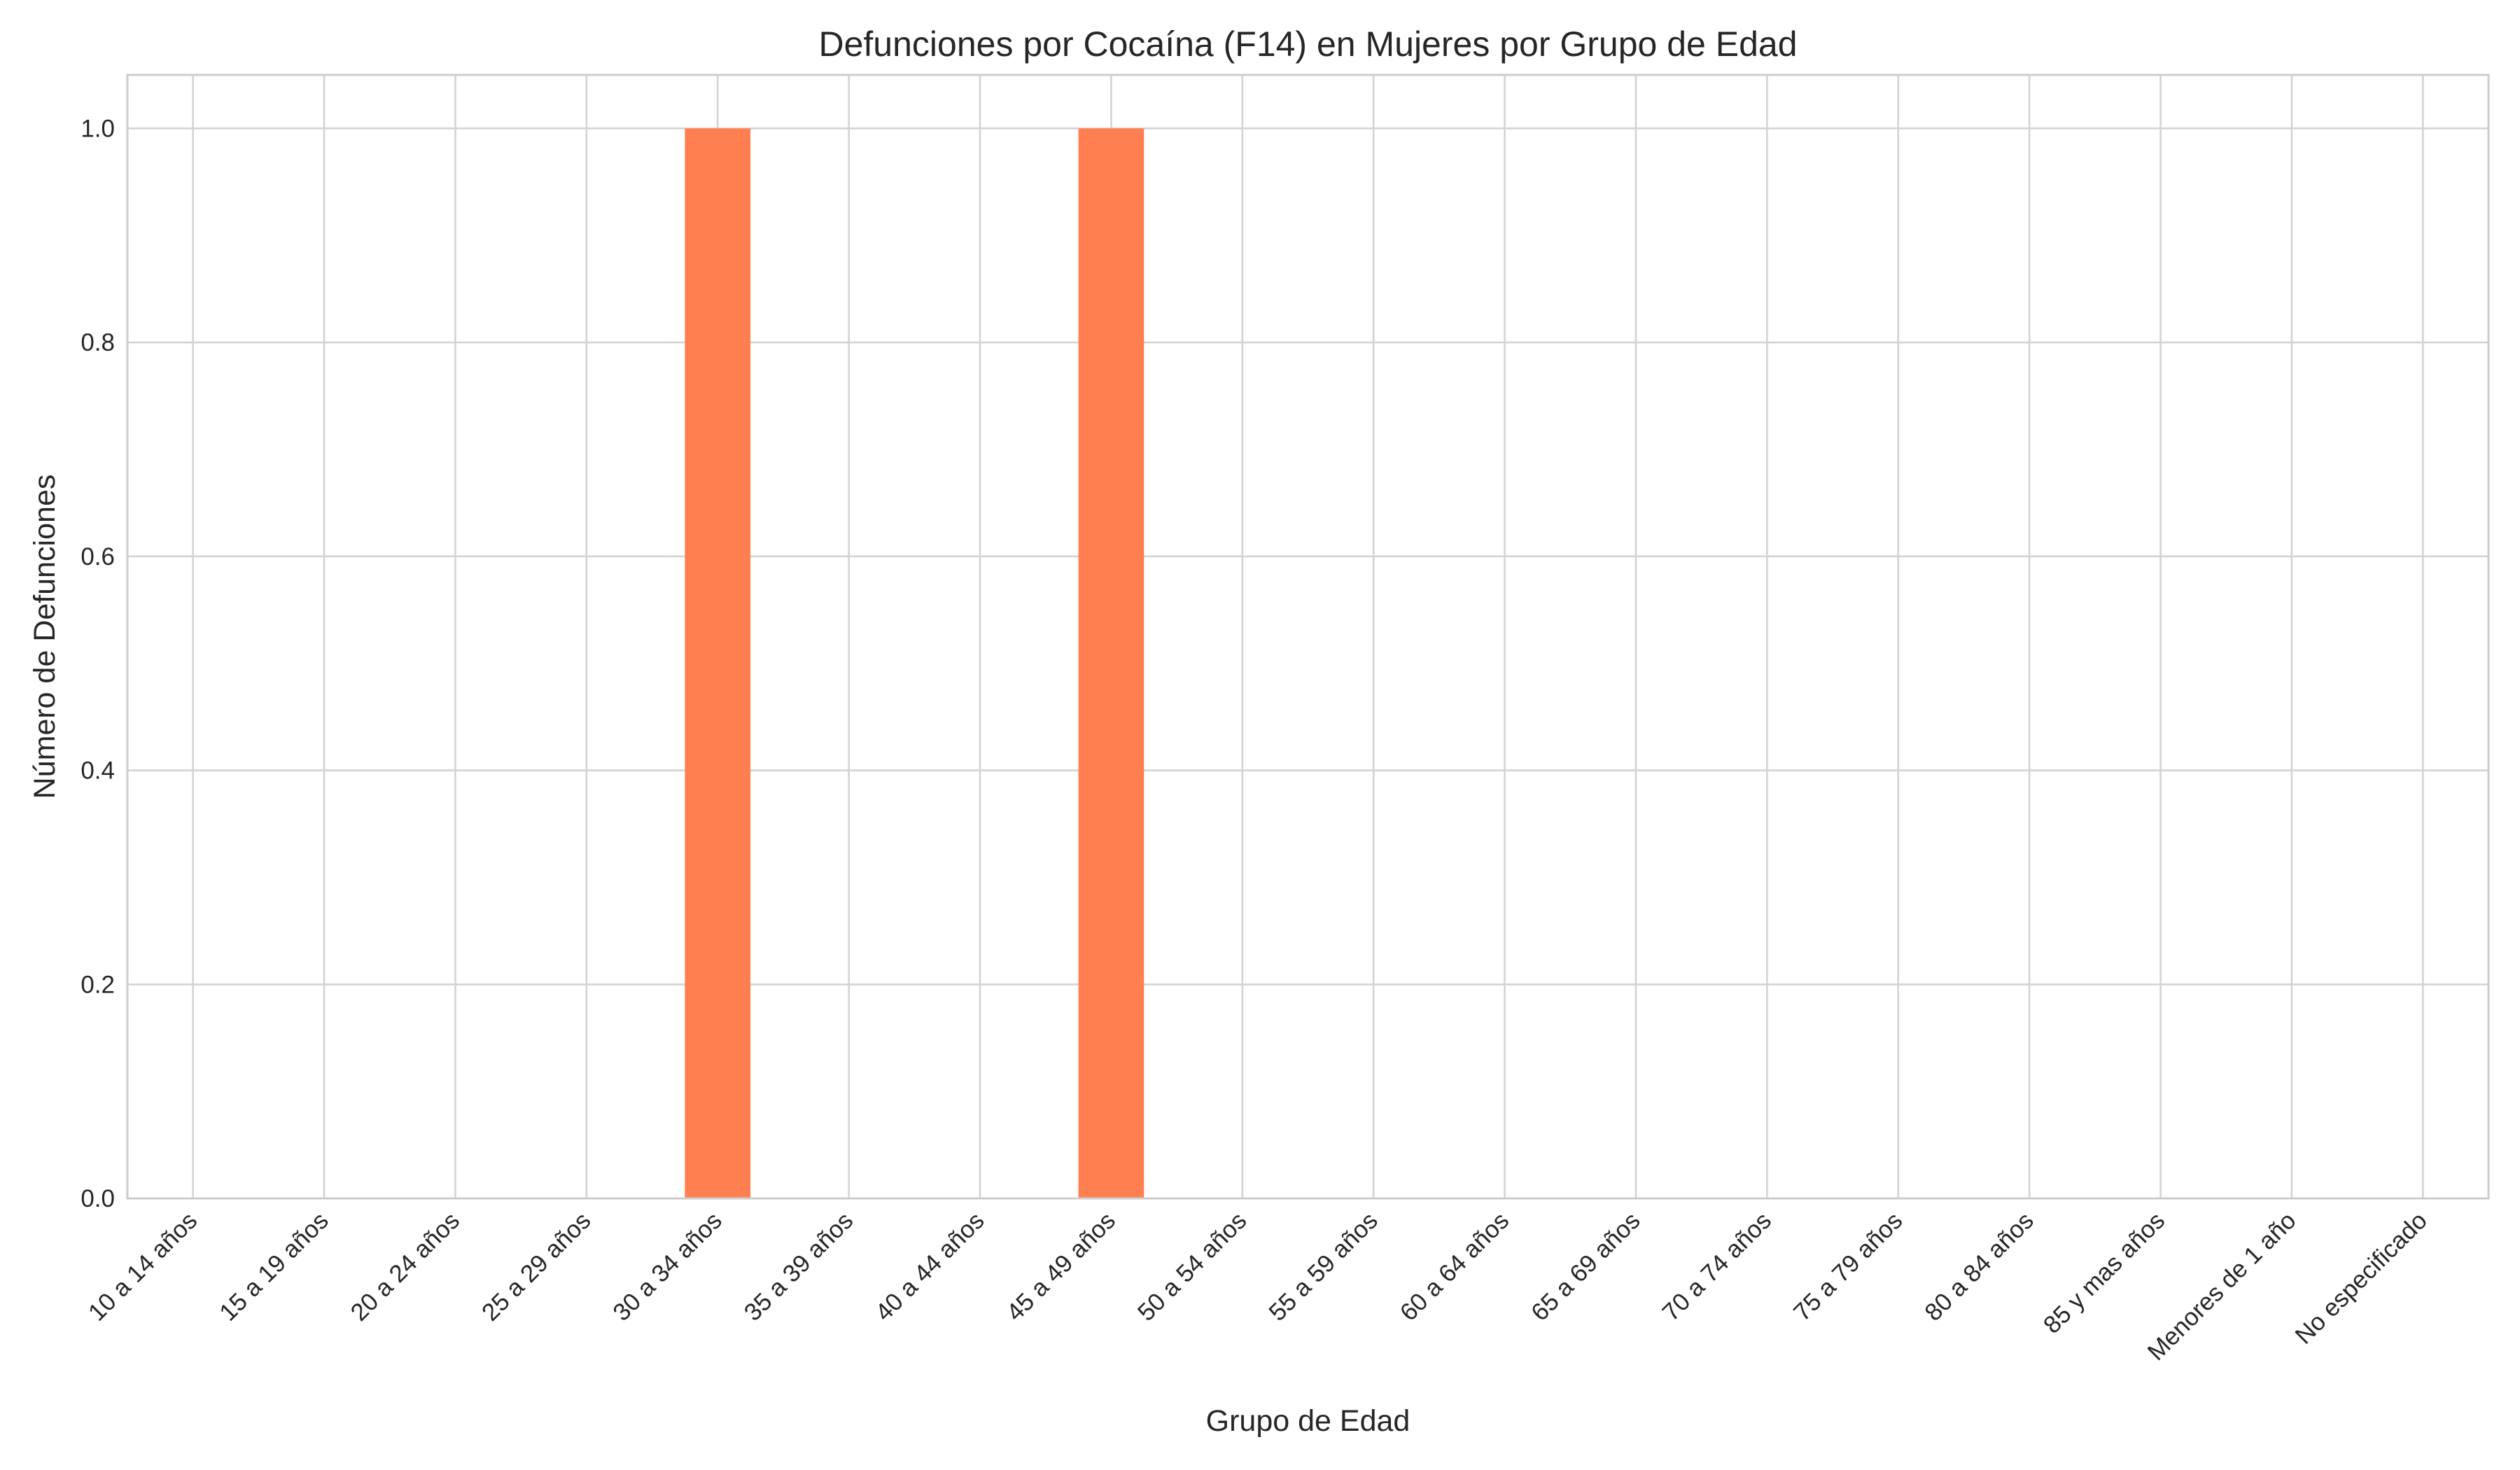  What do you see at coordinates (1308, 1421) in the screenshot?
I see `x-axis-label: Grupo de Edad` at bounding box center [1308, 1421].